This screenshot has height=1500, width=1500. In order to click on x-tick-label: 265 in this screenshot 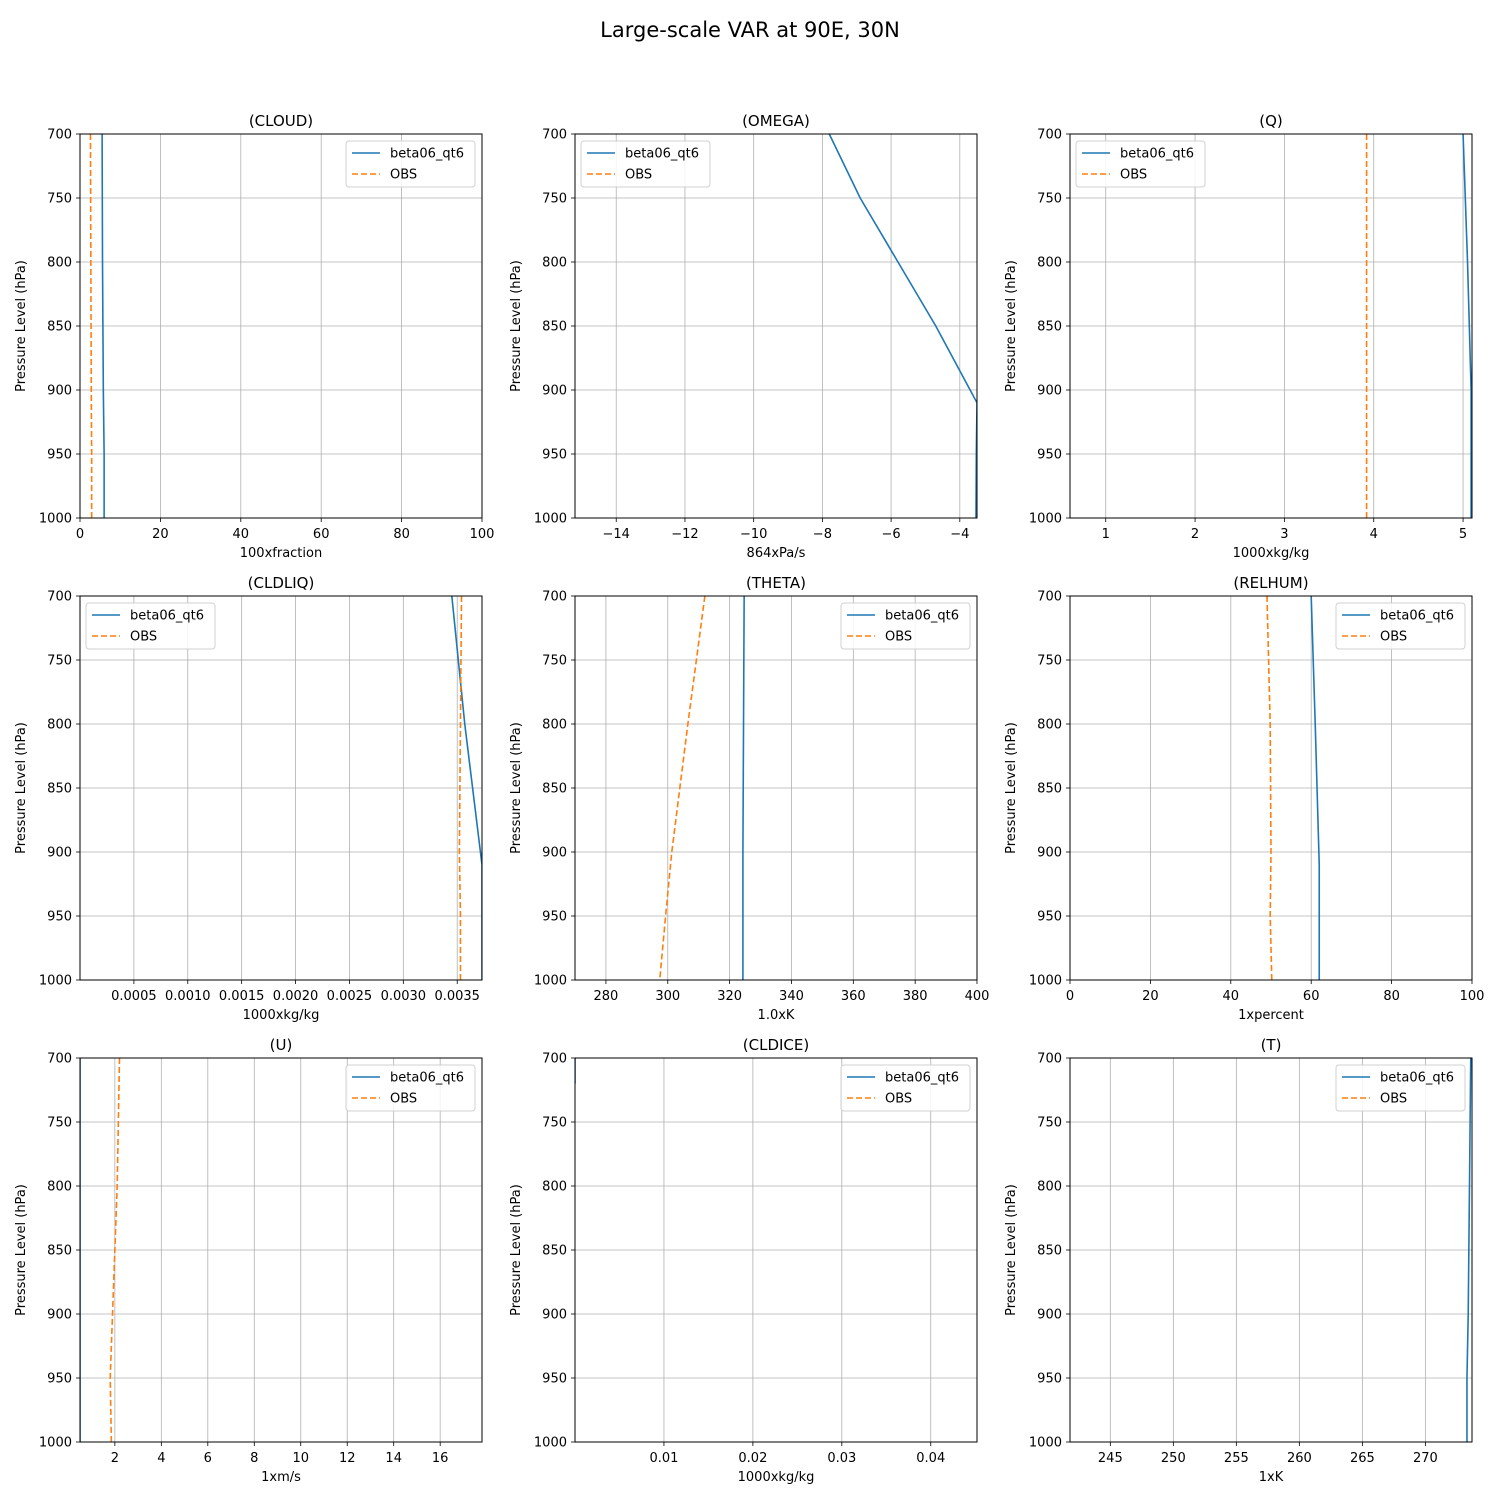, I will do `click(1362, 1458)`.